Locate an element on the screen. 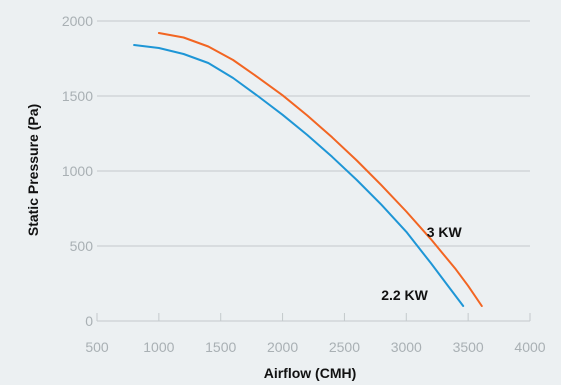 The width and height of the screenshot is (561, 385). x-tick-label: 1500 is located at coordinates (220, 347).